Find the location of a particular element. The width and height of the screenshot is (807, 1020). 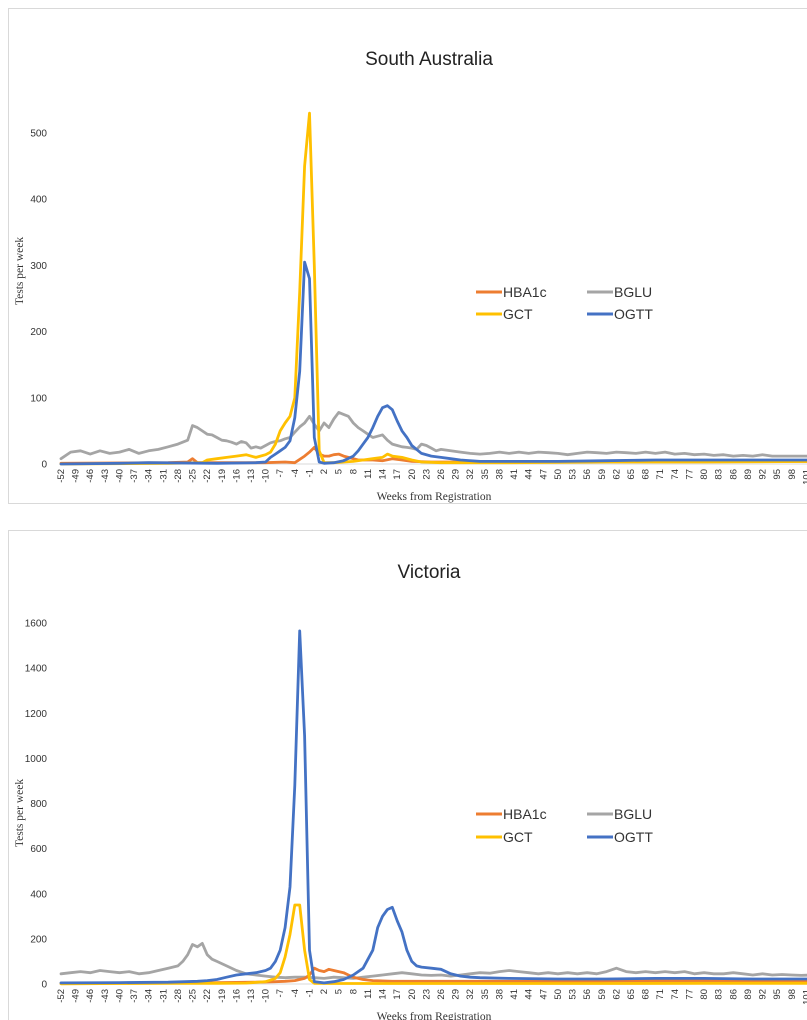

x-axis-label: Weeks from Registration is located at coordinates (434, 497).